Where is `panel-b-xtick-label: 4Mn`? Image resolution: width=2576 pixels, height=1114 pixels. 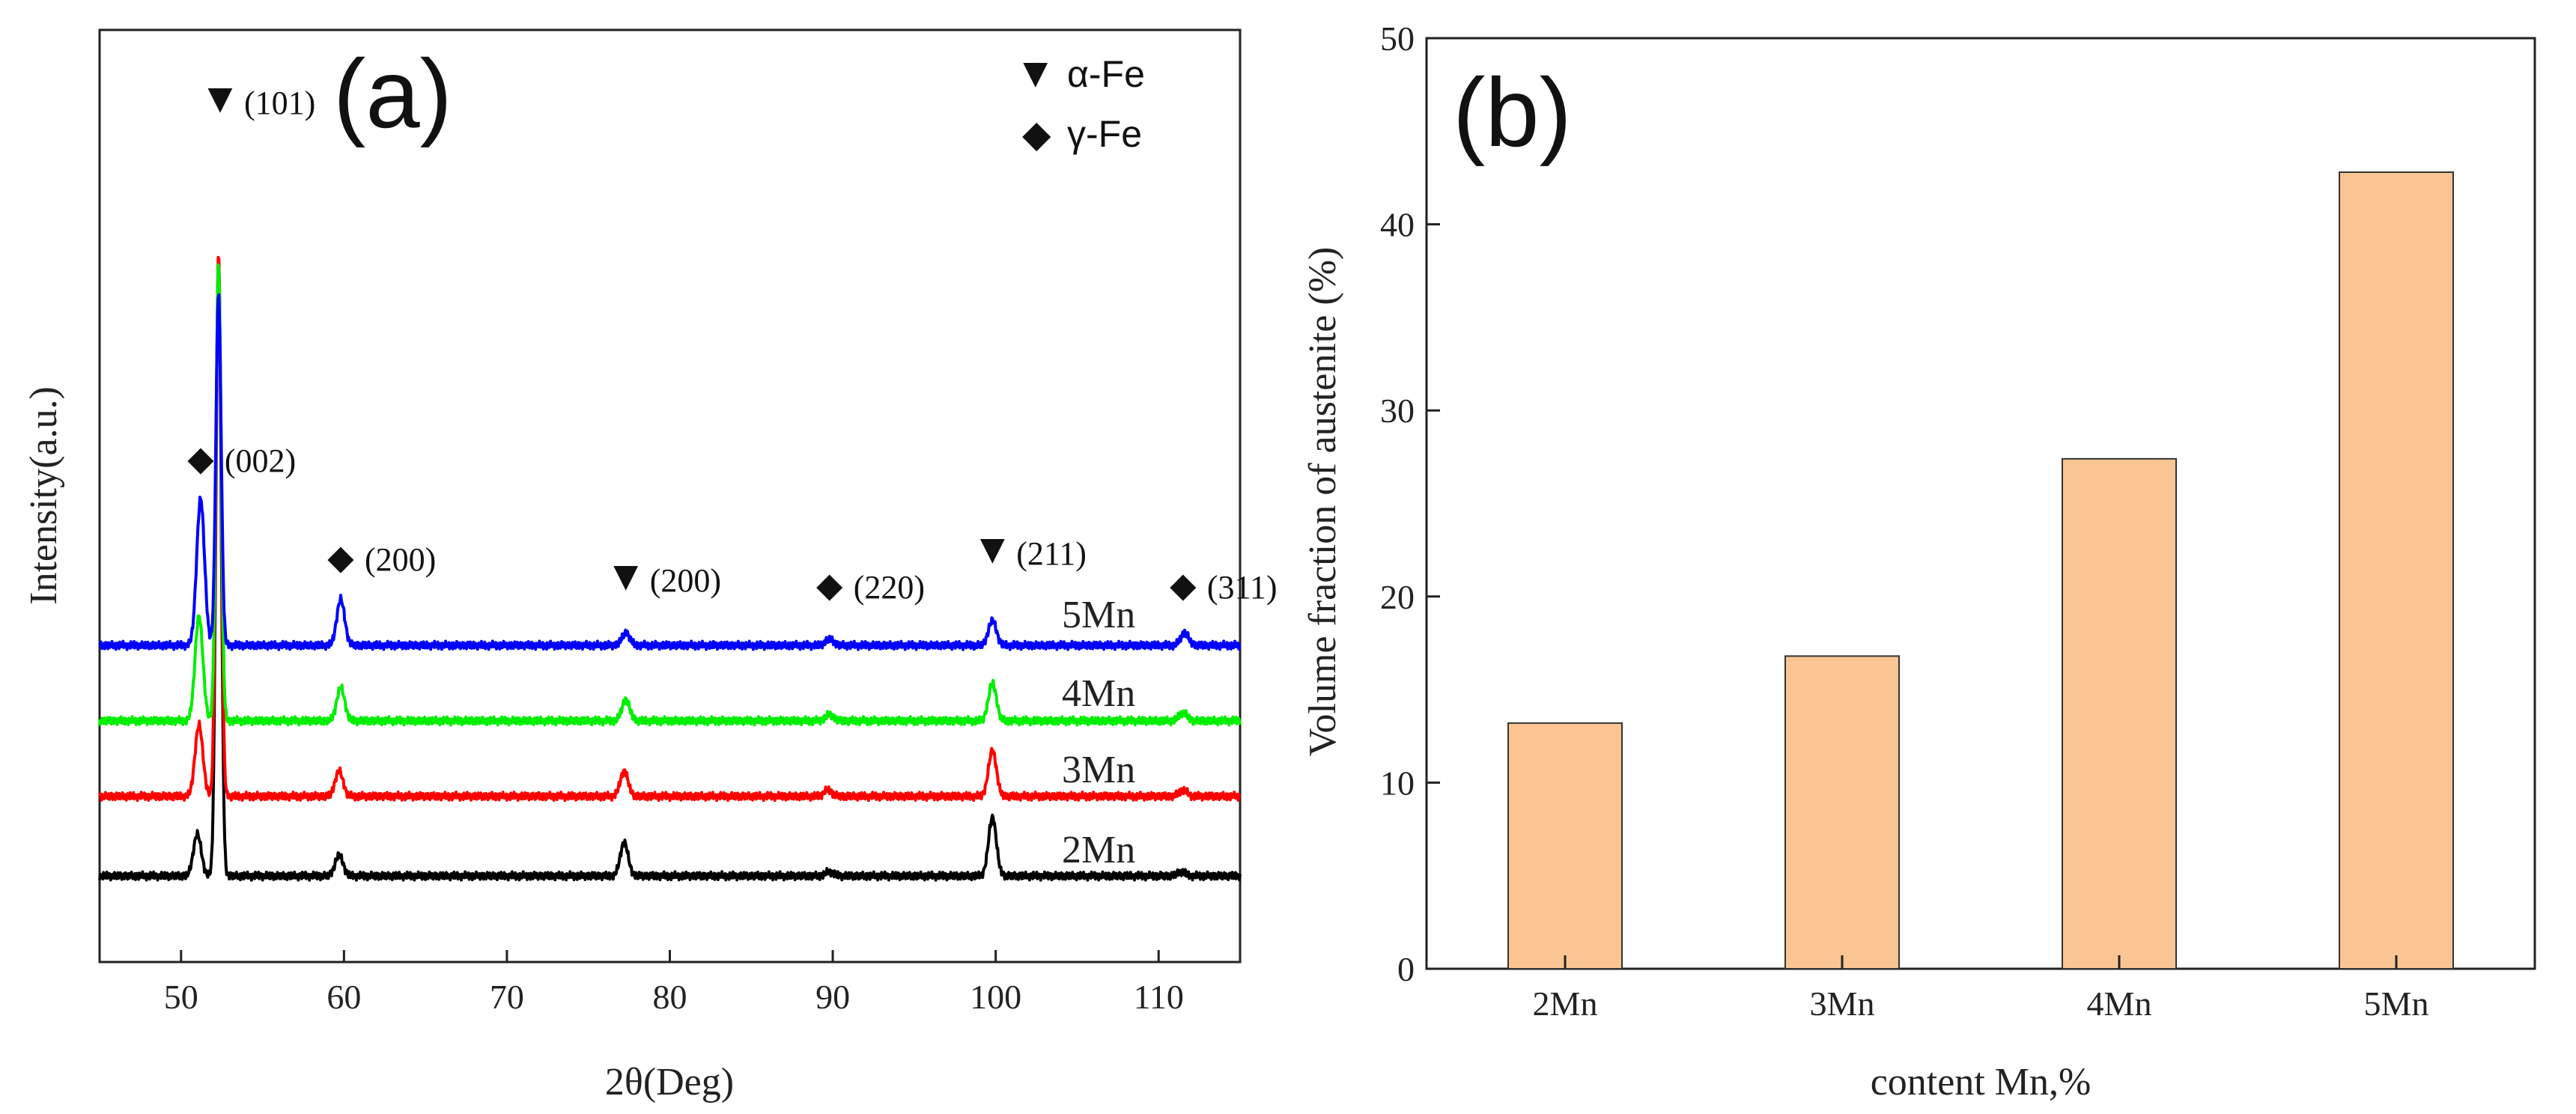 panel-b-xtick-label: 4Mn is located at coordinates (2119, 1003).